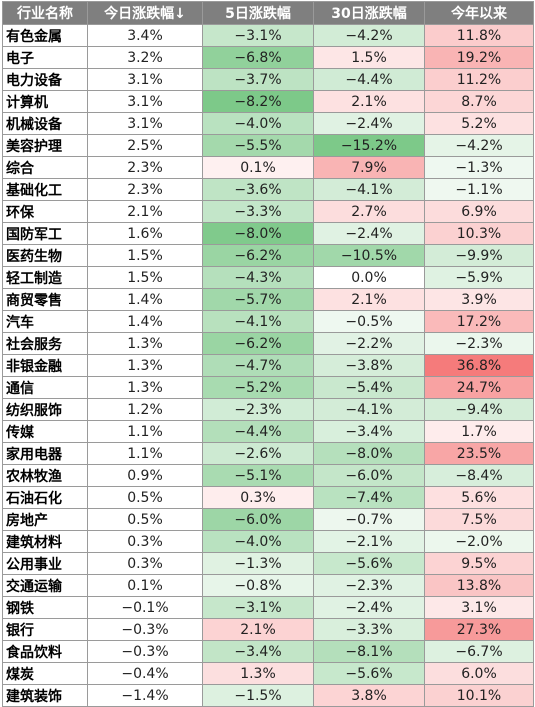  What do you see at coordinates (45, 167) in the screenshot?
I see `industry-name-cell: 综合` at bounding box center [45, 167].